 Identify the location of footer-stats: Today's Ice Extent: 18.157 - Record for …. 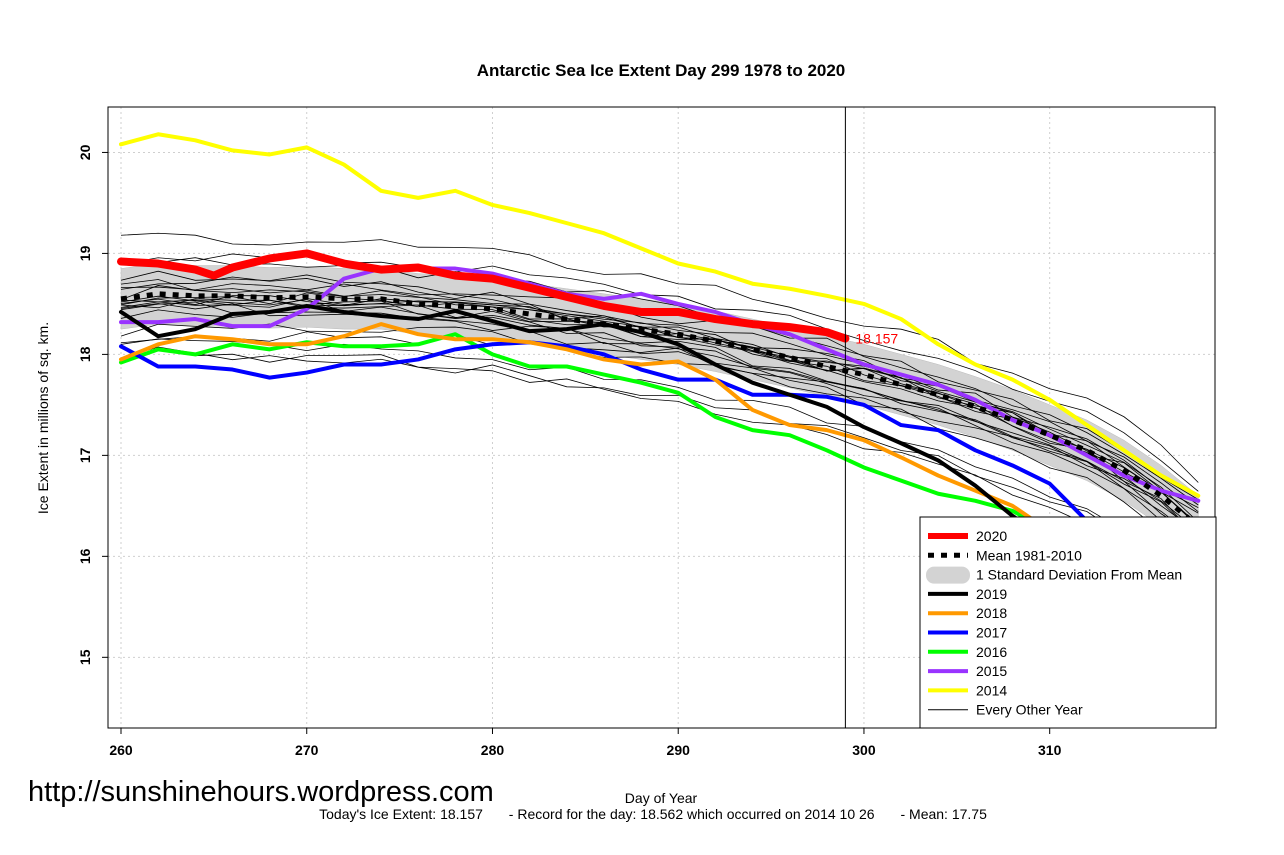
(642, 814).